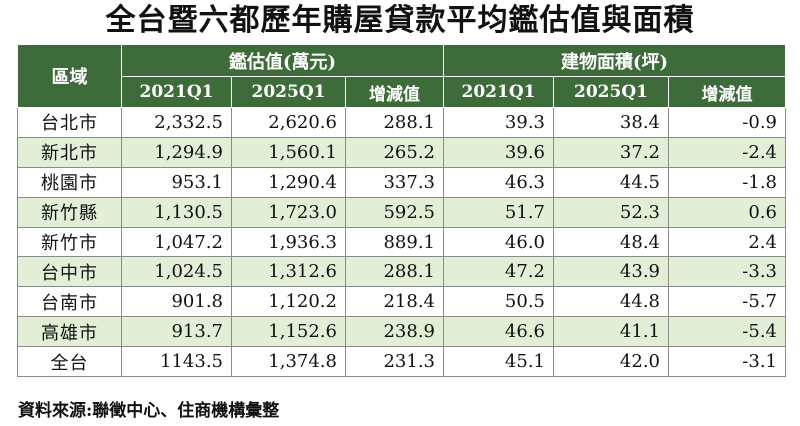 The image size is (800, 426). Describe the element at coordinates (69, 302) in the screenshot. I see `region-cell: 台南市` at that location.